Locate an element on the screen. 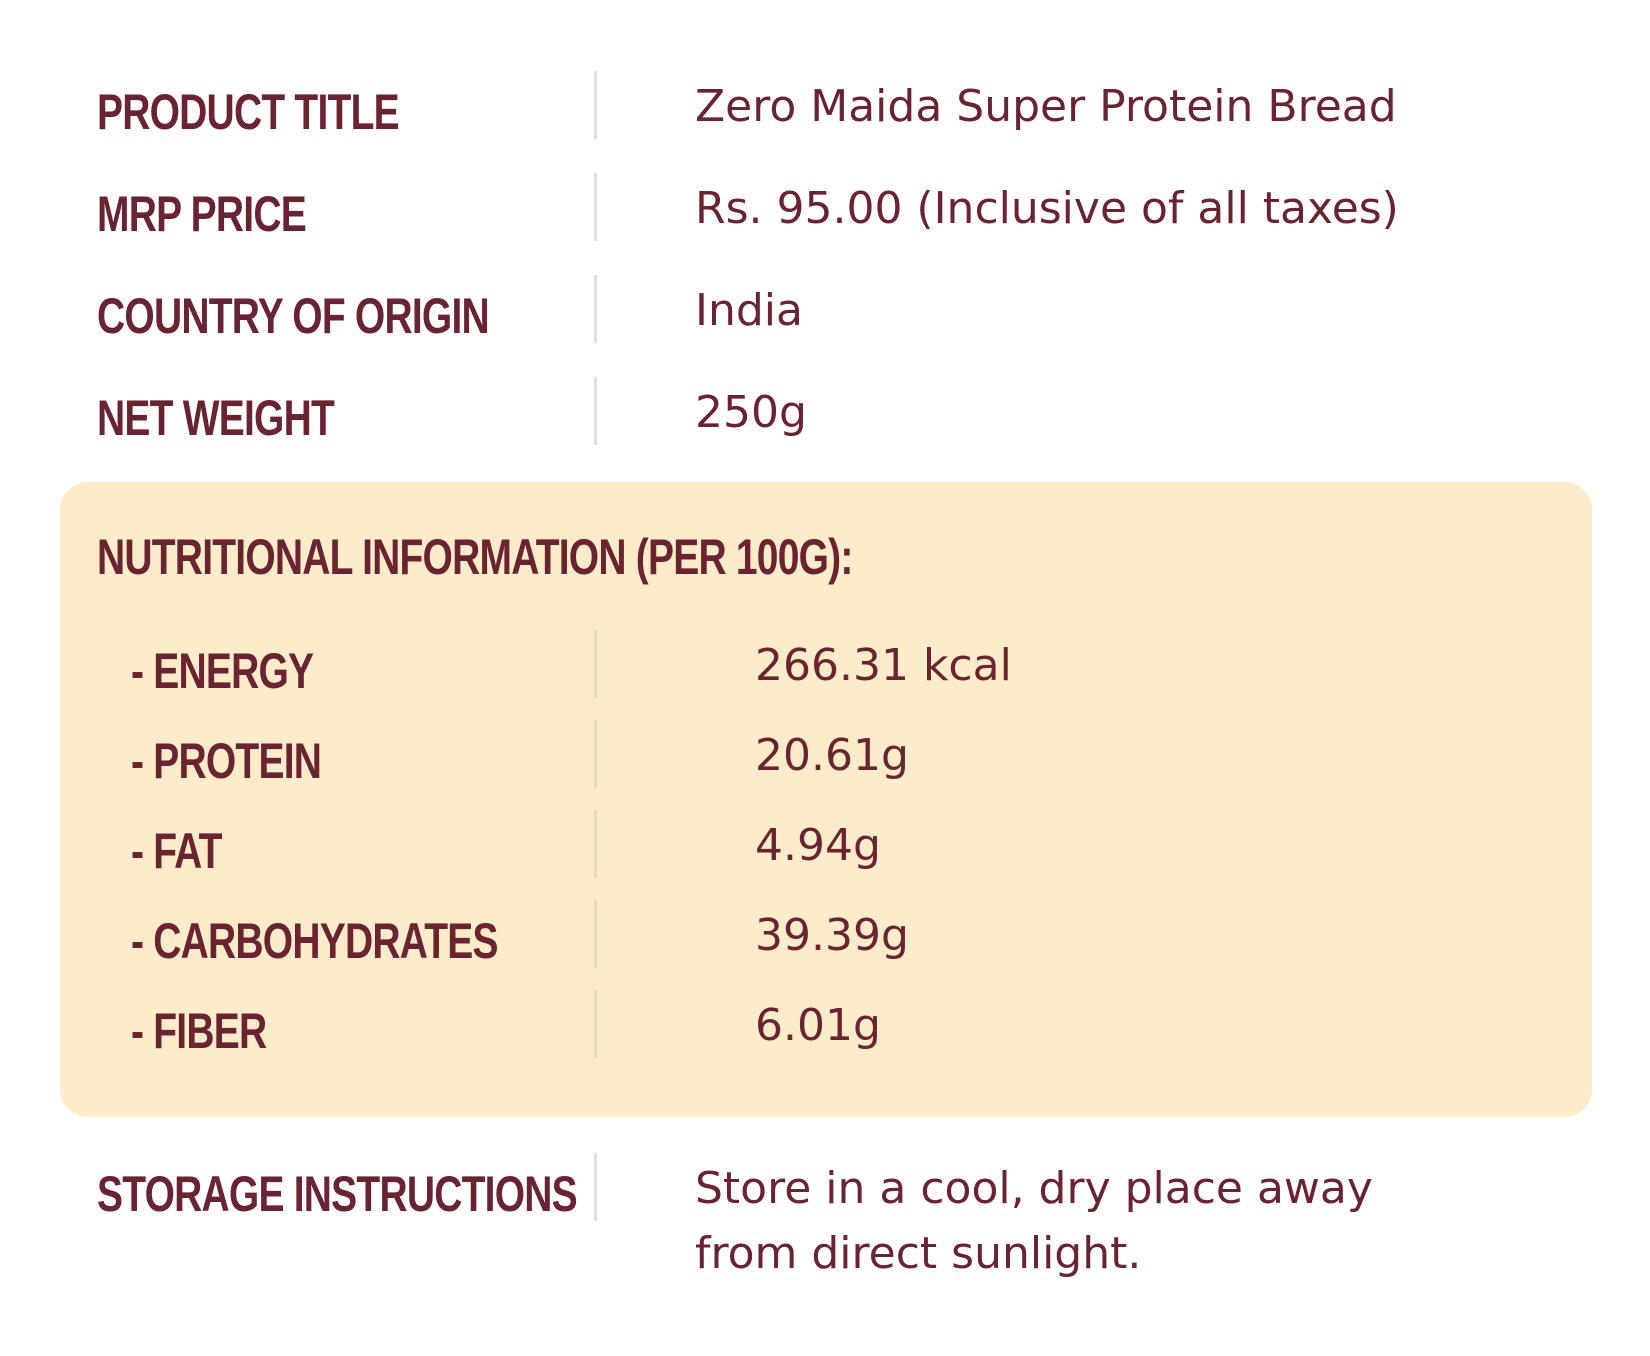  carbohydrates-label: - CARBOHYDRATES is located at coordinates (315, 941).